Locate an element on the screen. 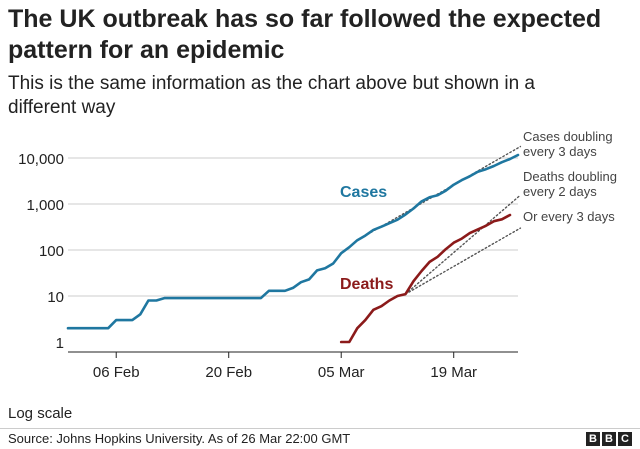 The height and width of the screenshot is (449, 640). reference-line-label: Deaths doubling every 2 days is located at coordinates (570, 184).